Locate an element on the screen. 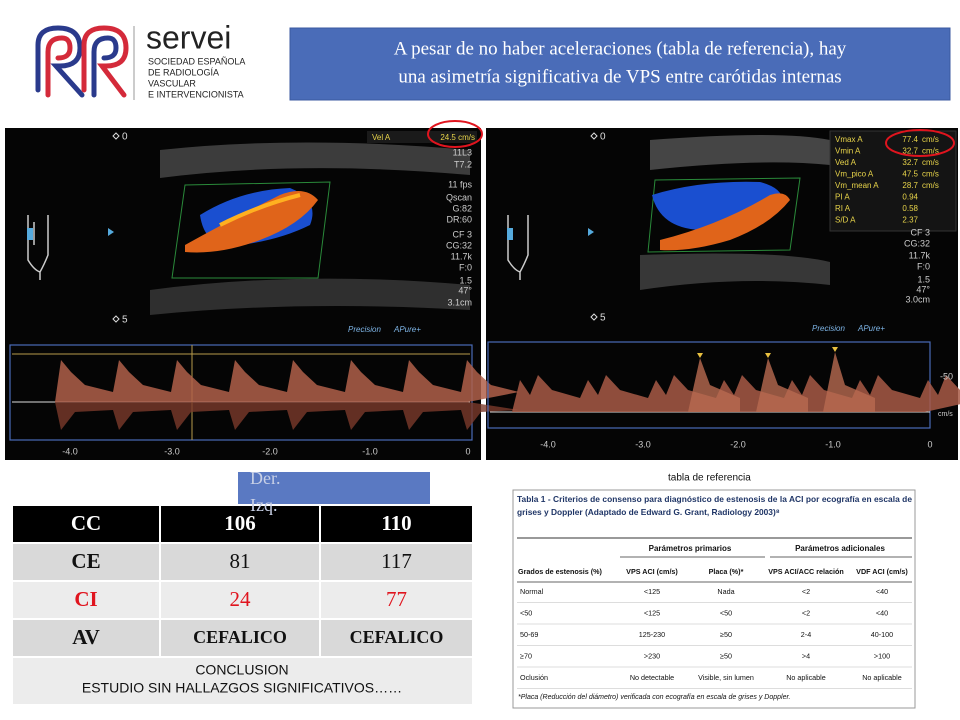  depth-label: 0 is located at coordinates (125, 137).